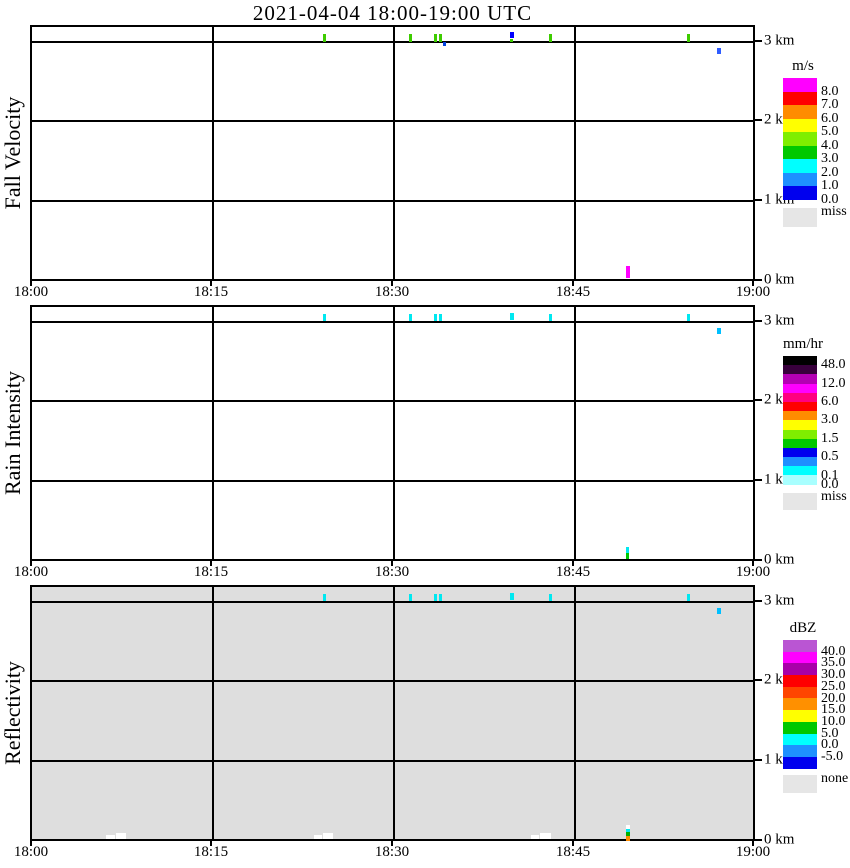  Describe the element at coordinates (830, 91) in the screenshot. I see `legend-value-label: 8.0` at that location.